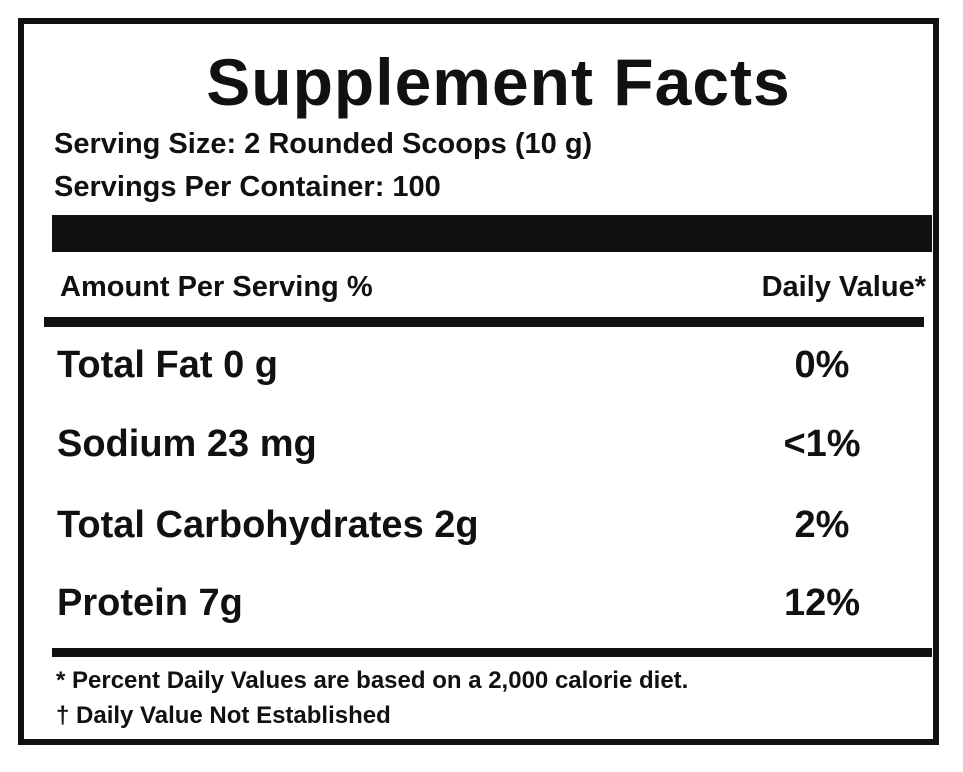 The width and height of the screenshot is (963, 772). I want to click on nutrient-daily-value: <1%, so click(822, 444).